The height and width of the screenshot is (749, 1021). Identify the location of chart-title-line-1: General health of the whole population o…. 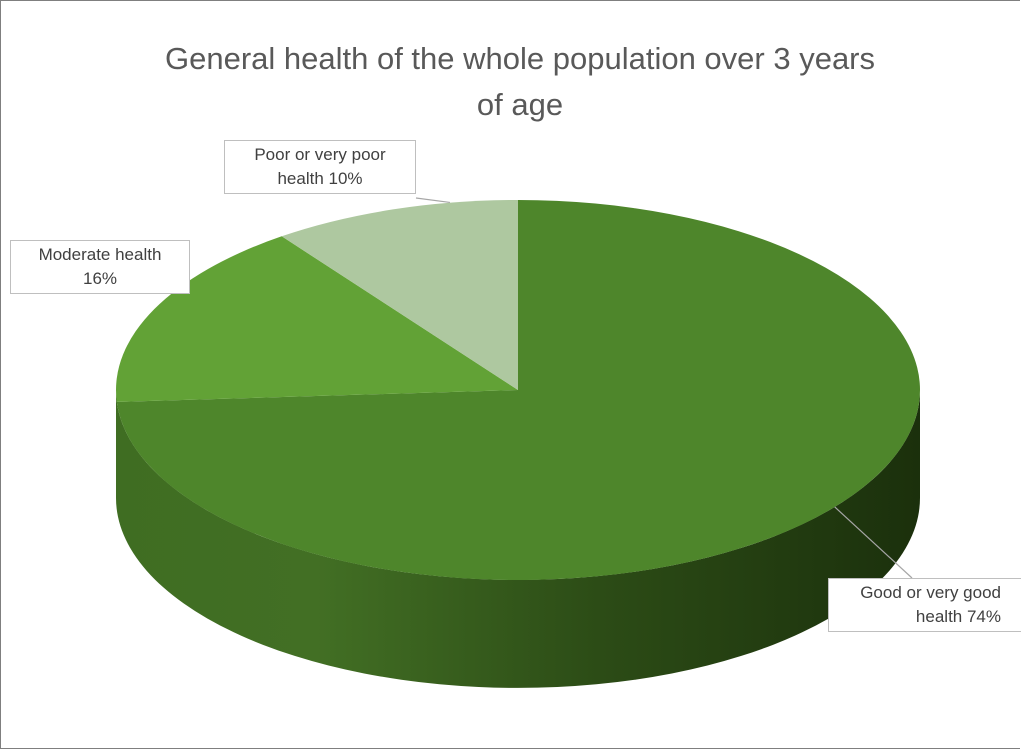
(520, 58).